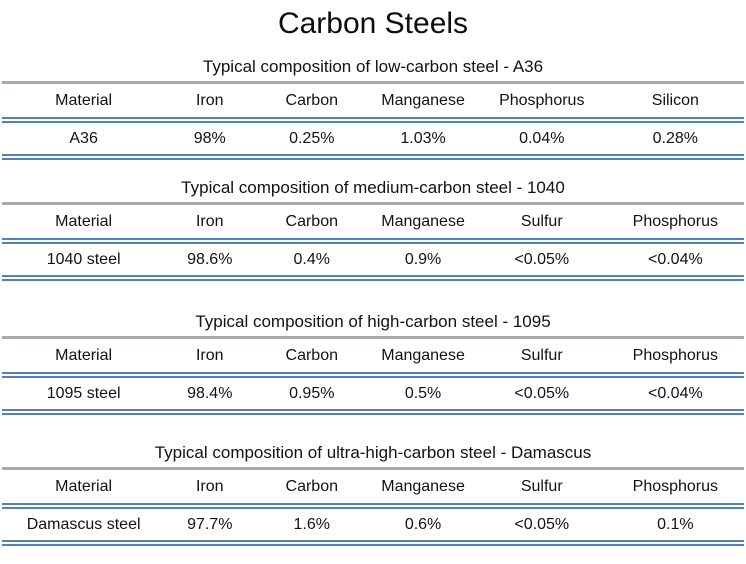 Image resolution: width=746 pixels, height=564 pixels. Describe the element at coordinates (210, 526) in the screenshot. I see `table-cell: 97.7%` at that location.